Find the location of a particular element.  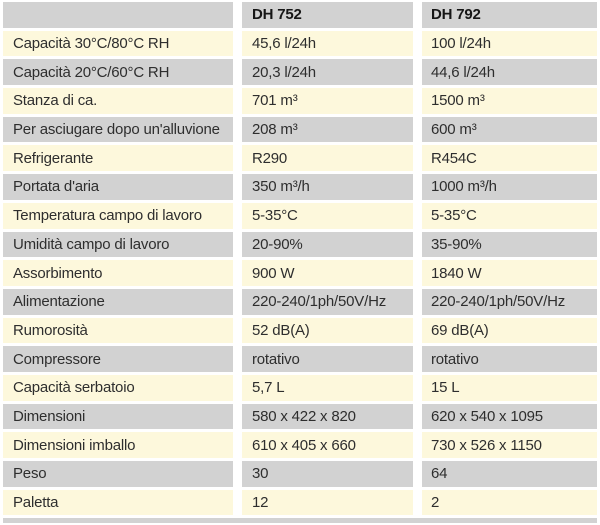

spec-value-dh752-cell: 900 W is located at coordinates (327, 273).